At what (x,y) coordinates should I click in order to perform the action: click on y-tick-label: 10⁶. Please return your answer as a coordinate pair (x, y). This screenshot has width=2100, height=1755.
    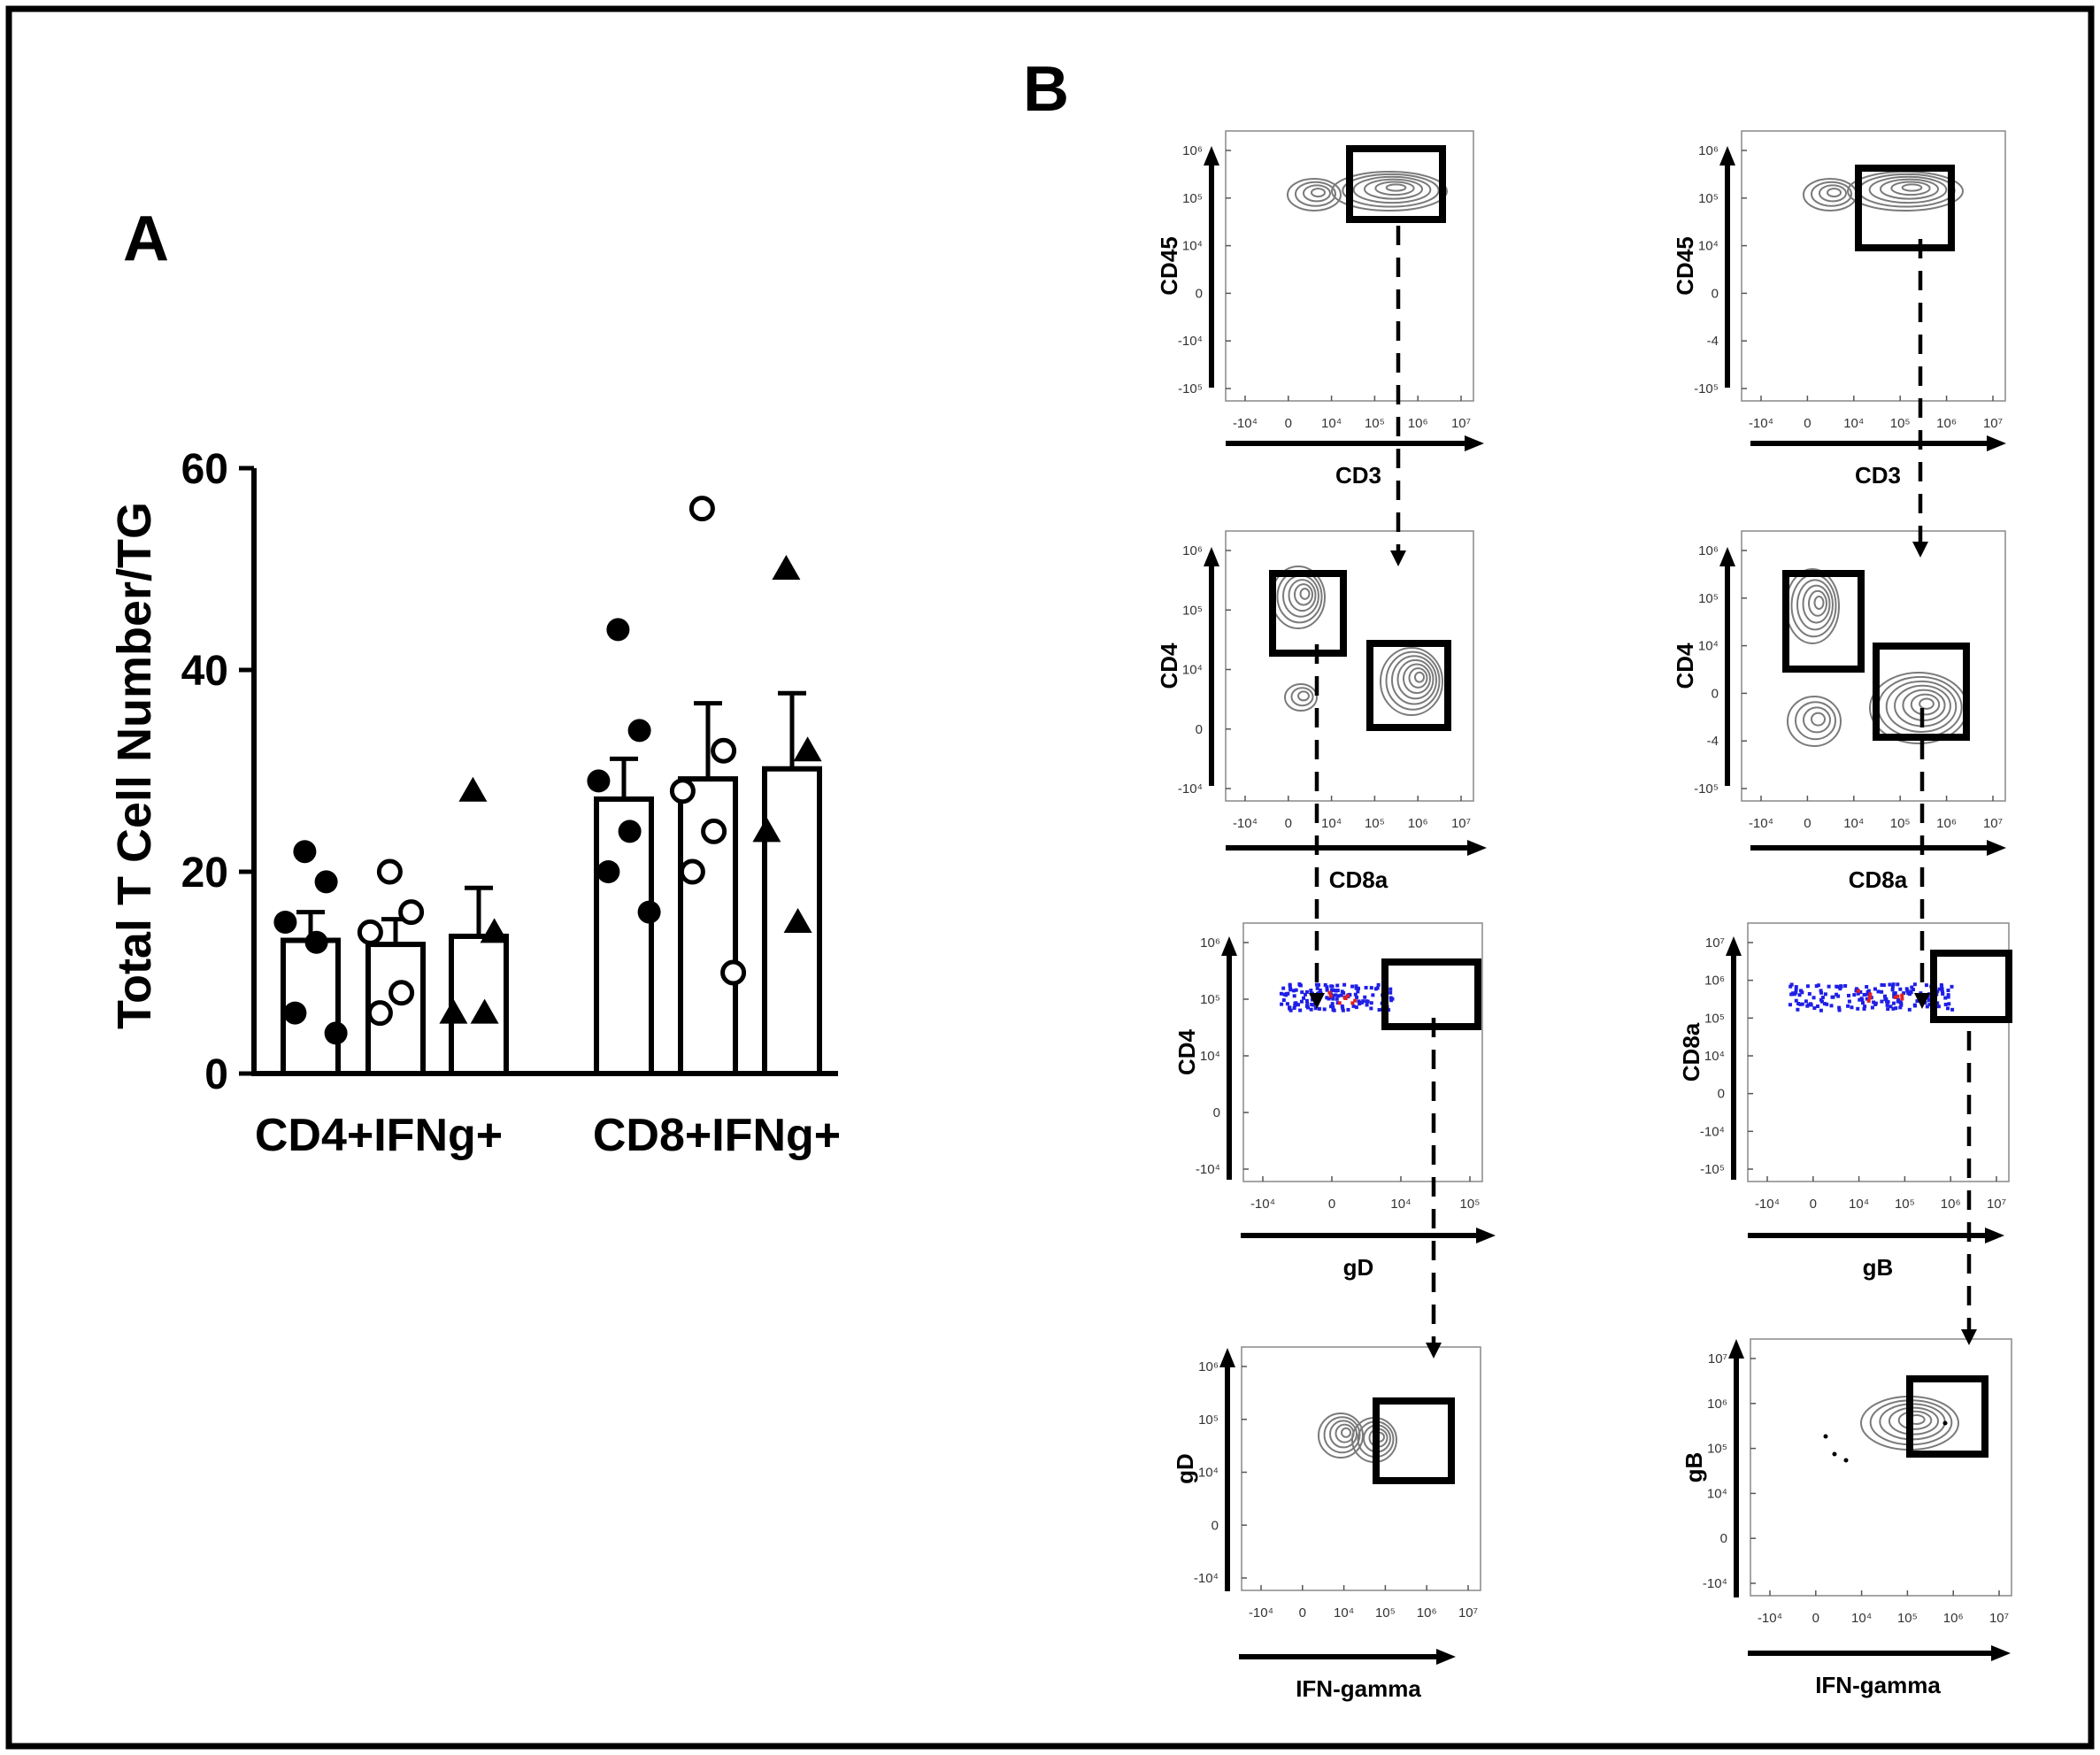
    Looking at the image, I should click on (1708, 550).